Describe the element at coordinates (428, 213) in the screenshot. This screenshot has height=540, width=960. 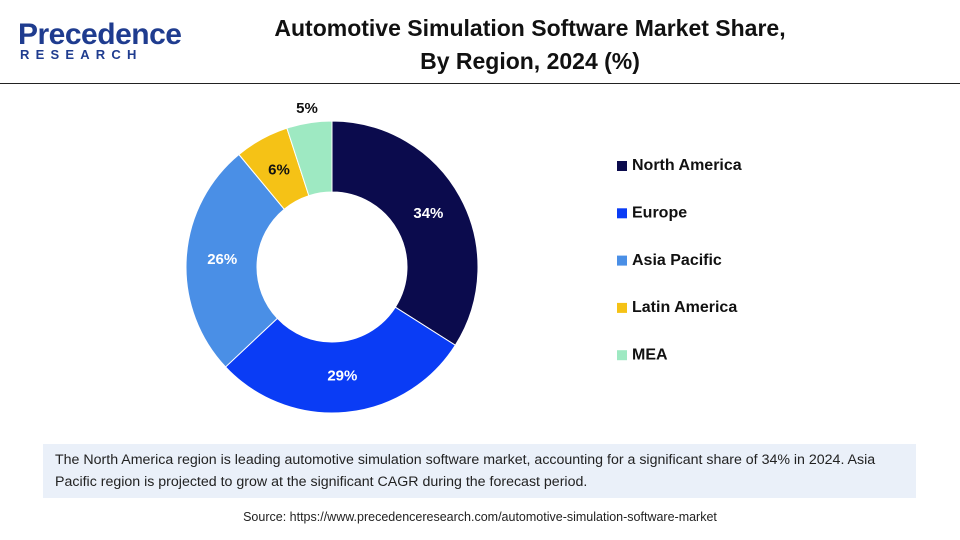
I see `data-label: 34%` at that location.